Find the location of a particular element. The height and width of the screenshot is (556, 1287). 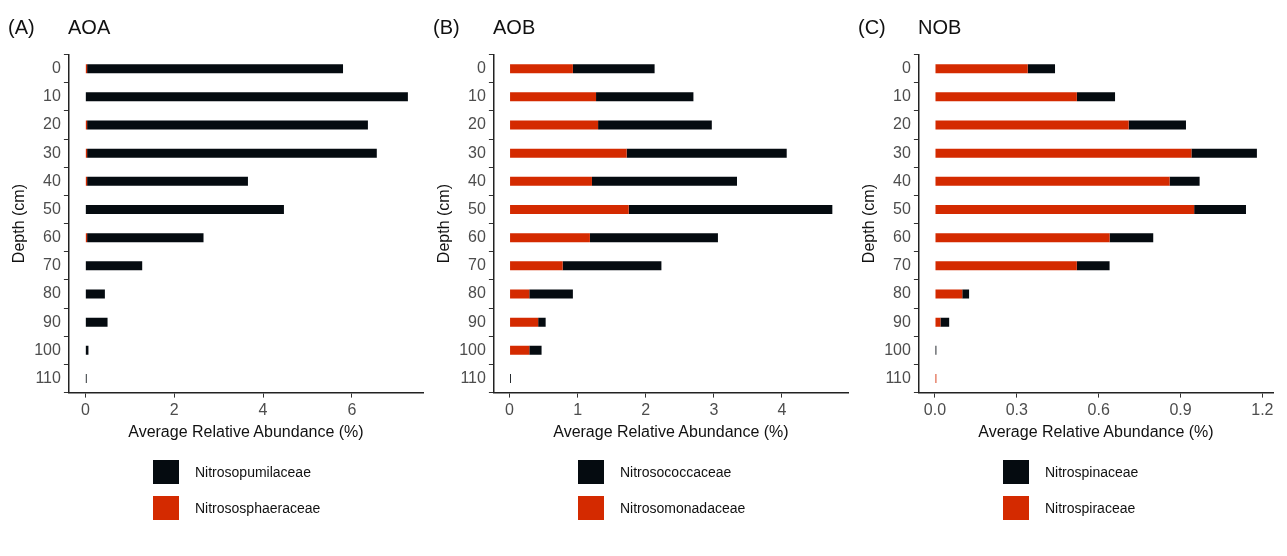

text: (B) is located at coordinates (446, 27).